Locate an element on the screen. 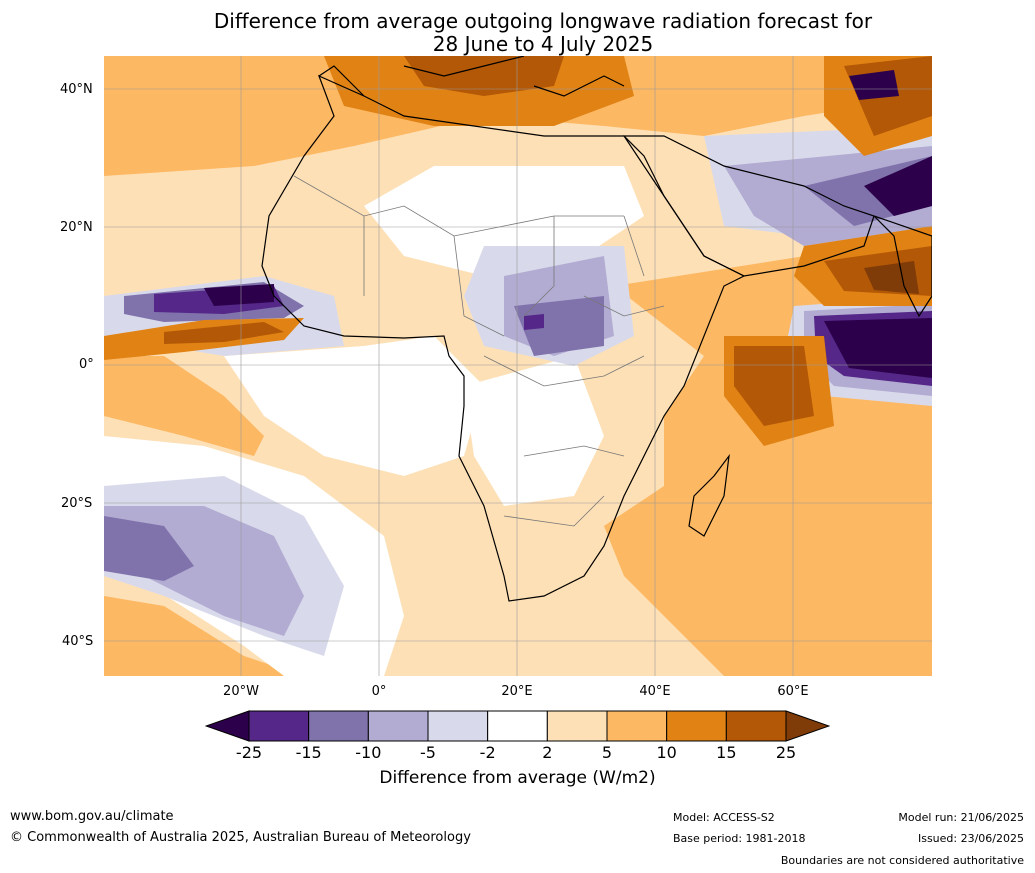 The width and height of the screenshot is (1035, 873). lat-label-40n: 40°N is located at coordinates (76, 89).